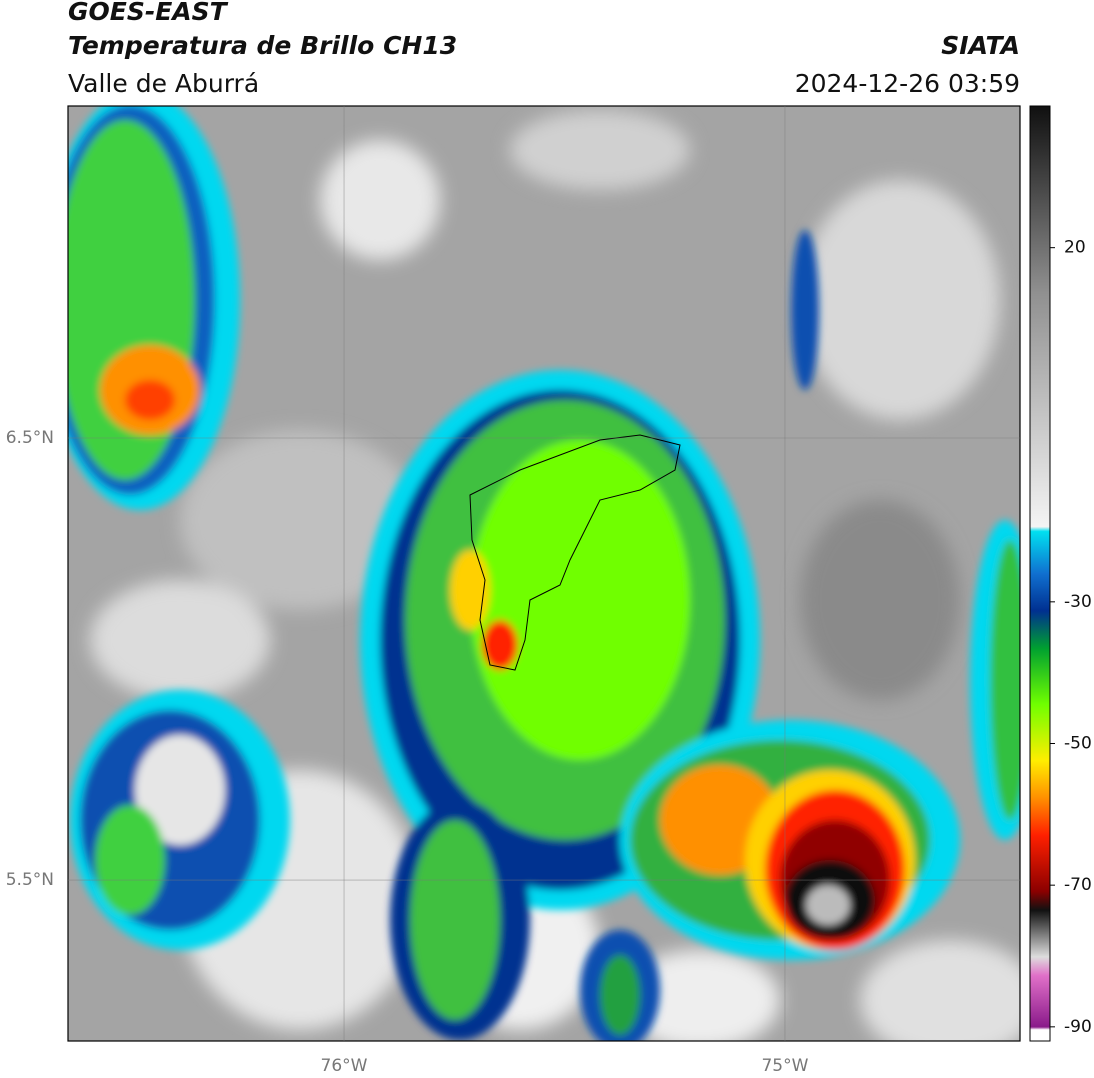 Image resolution: width=1094 pixels, height=1078 pixels. What do you see at coordinates (163, 83) in the screenshot?
I see `region: Valle de Aburrá` at bounding box center [163, 83].